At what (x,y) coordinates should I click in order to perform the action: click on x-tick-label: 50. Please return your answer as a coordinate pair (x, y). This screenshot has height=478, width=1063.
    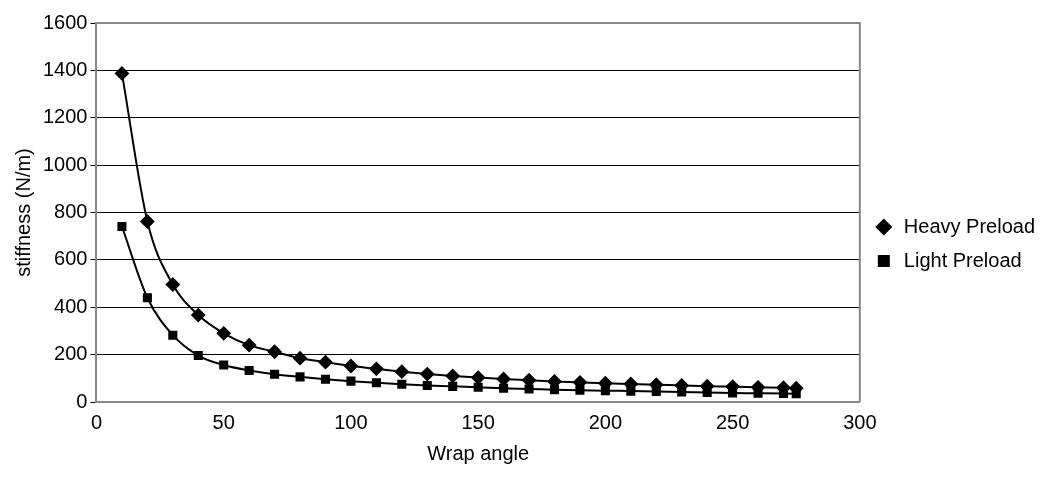
    Looking at the image, I should click on (223, 421).